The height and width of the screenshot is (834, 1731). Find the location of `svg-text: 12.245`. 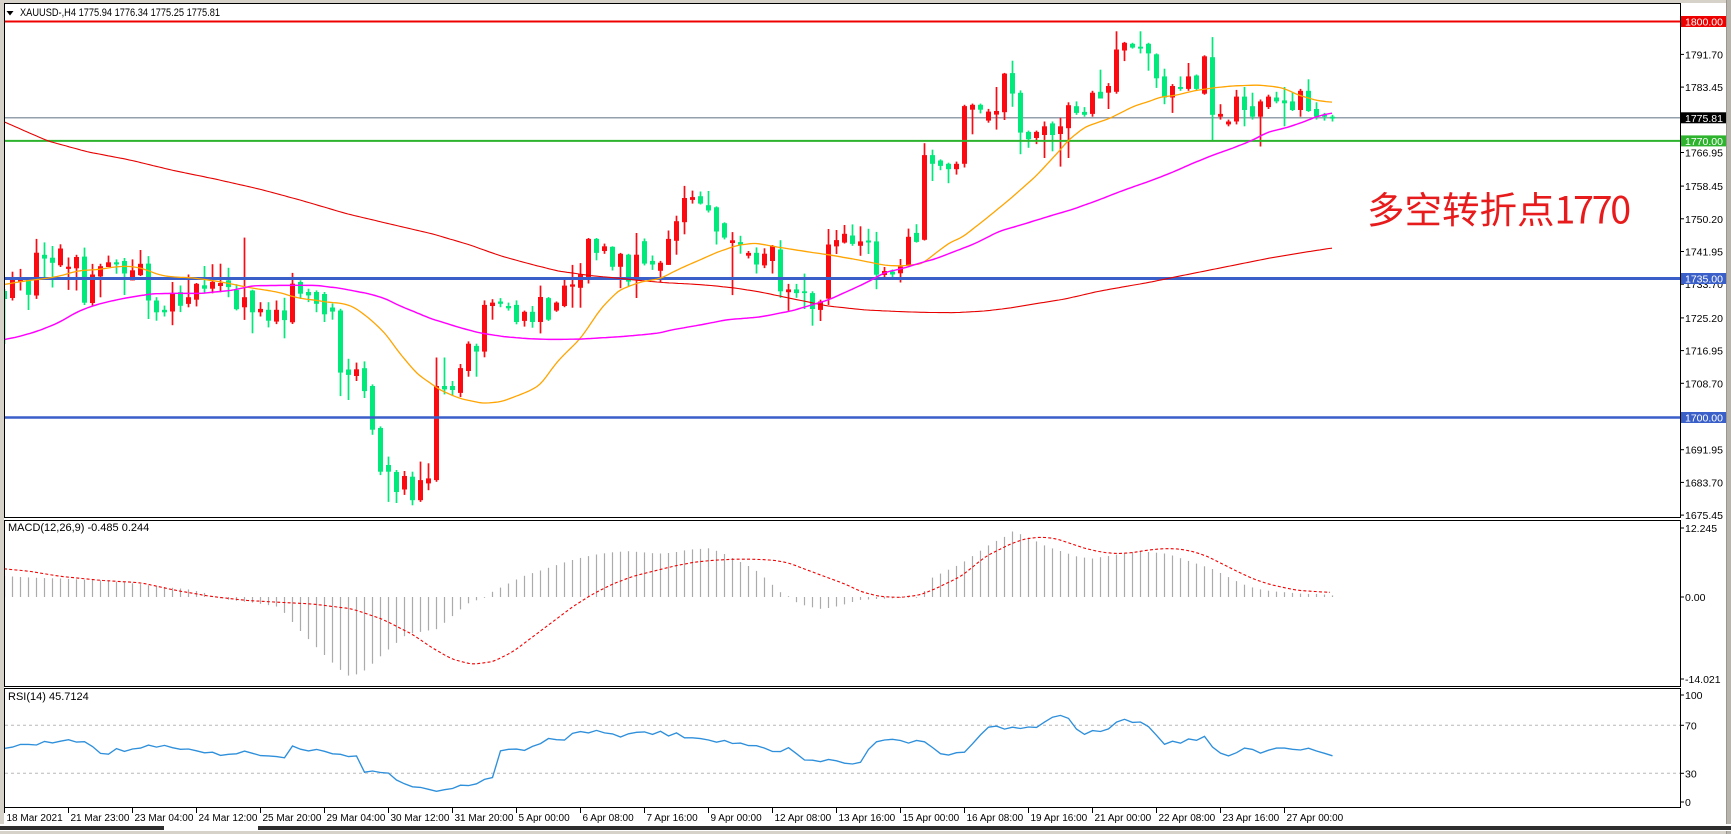

svg-text: 12.245 is located at coordinates (1701, 529).